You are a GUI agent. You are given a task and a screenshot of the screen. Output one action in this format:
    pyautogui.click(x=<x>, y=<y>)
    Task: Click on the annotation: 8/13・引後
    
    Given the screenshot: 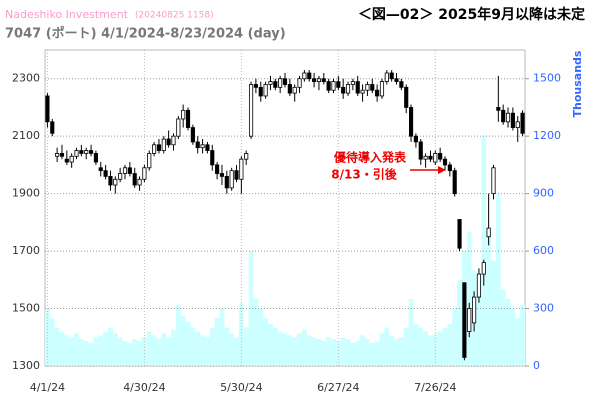 What is the action you would take?
    pyautogui.click(x=364, y=174)
    